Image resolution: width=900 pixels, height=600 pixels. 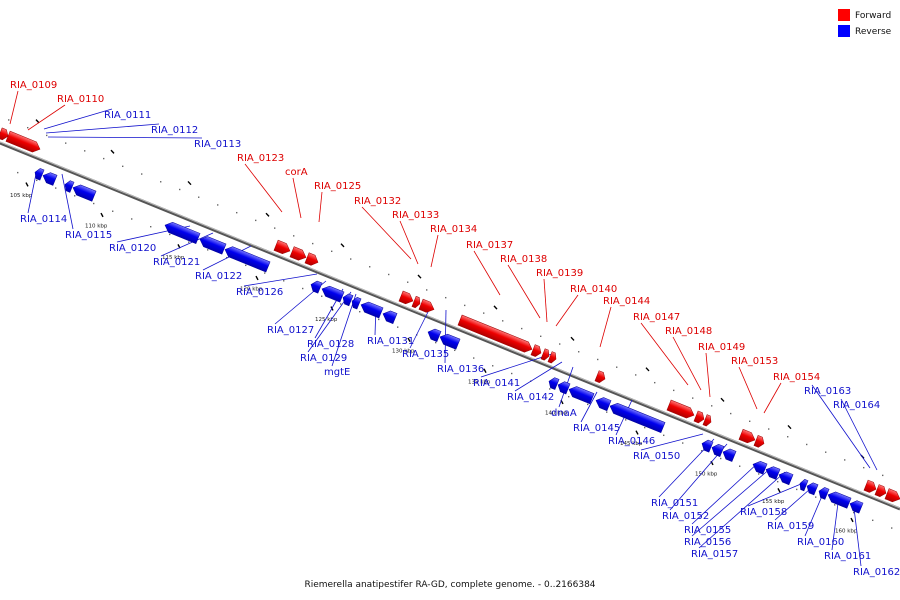 I want to click on legend-forward-swatch, so click(x=844, y=15).